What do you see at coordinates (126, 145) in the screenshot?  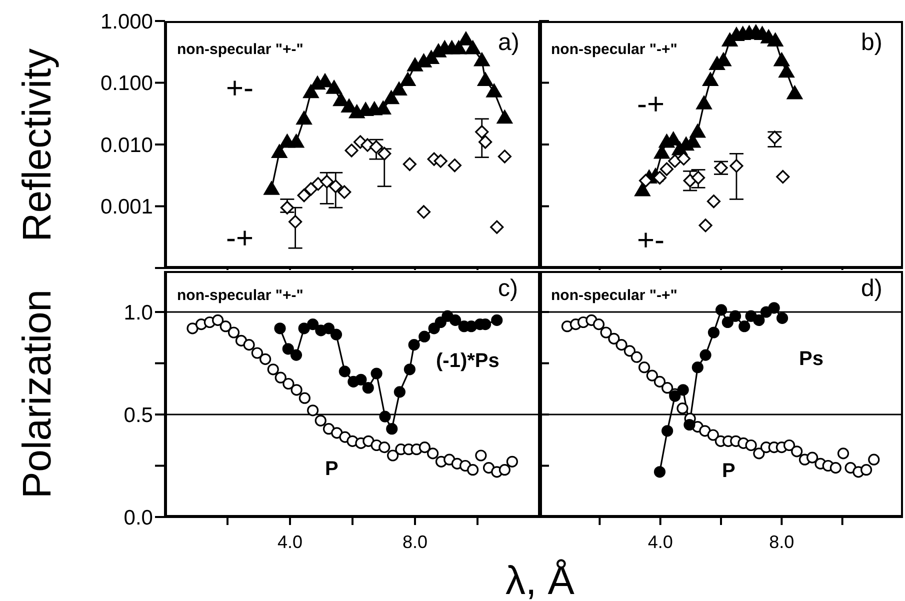 I see `y-tick-label: 0.010` at bounding box center [126, 145].